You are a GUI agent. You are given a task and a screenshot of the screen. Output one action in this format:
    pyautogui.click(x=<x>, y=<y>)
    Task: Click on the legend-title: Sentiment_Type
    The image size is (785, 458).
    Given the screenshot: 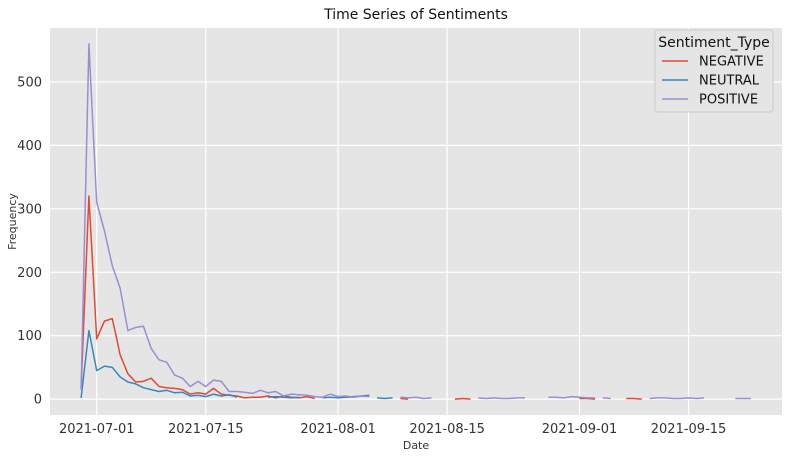 What is the action you would take?
    pyautogui.click(x=714, y=43)
    